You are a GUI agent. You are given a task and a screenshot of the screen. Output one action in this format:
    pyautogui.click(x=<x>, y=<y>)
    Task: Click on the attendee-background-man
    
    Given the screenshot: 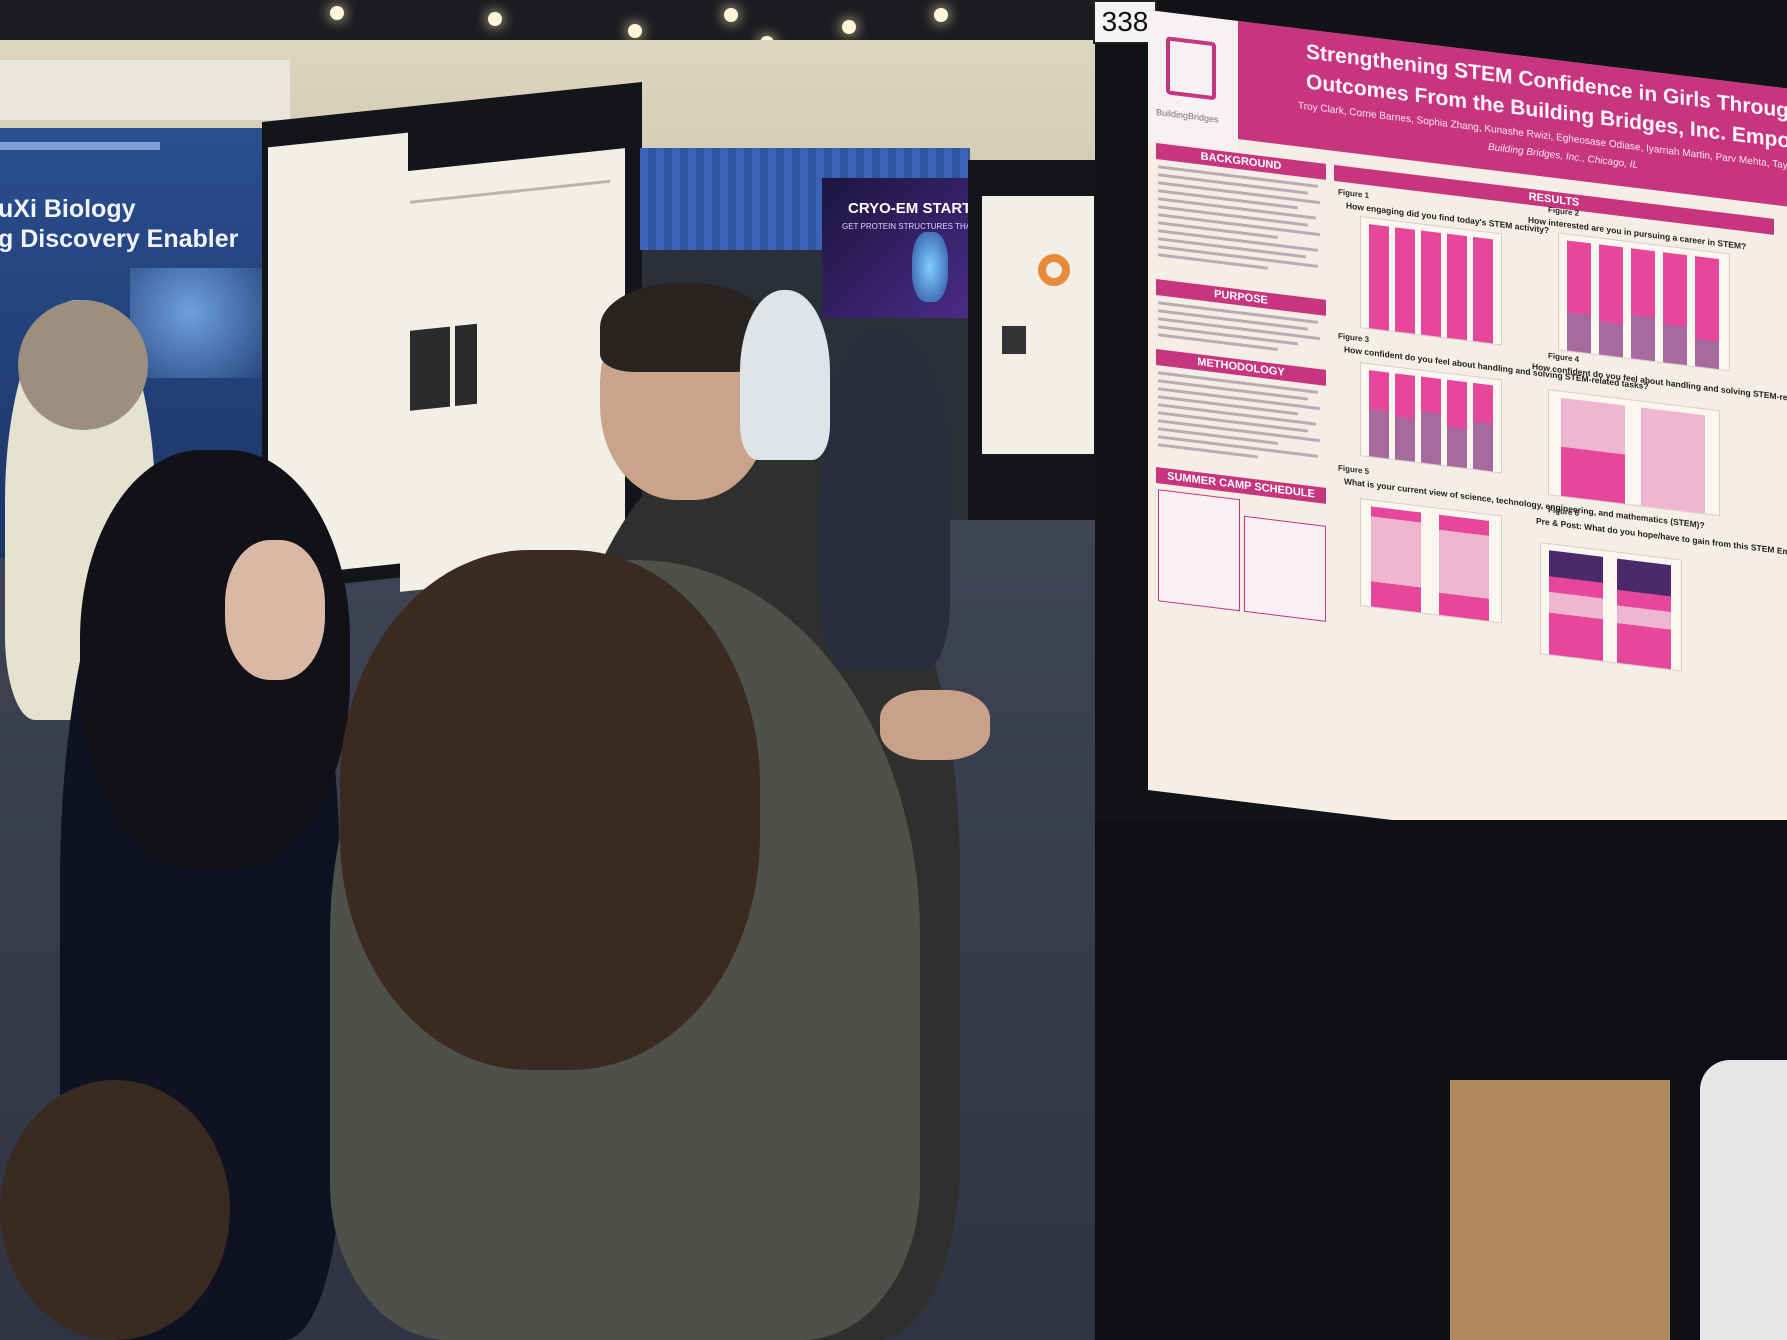 What is the action you would take?
    pyautogui.click(x=785, y=375)
    